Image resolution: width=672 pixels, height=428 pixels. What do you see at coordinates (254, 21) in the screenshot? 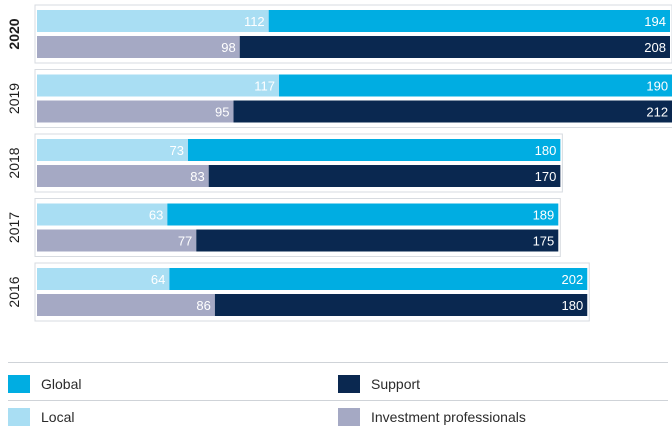
I see `year-2020-top-local-value: 112` at bounding box center [254, 21].